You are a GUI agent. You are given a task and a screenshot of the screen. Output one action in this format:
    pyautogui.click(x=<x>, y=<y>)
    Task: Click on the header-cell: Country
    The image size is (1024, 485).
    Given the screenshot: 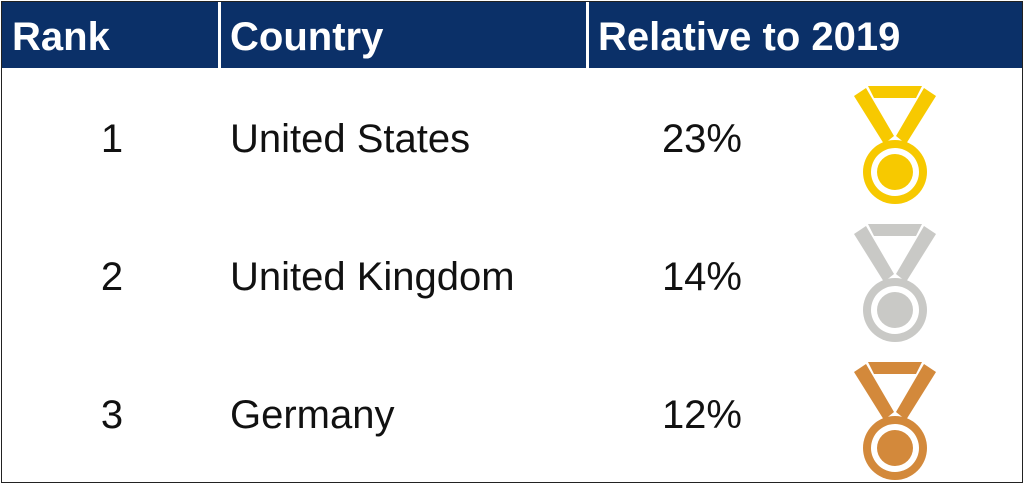 What is the action you would take?
    pyautogui.click(x=307, y=37)
    